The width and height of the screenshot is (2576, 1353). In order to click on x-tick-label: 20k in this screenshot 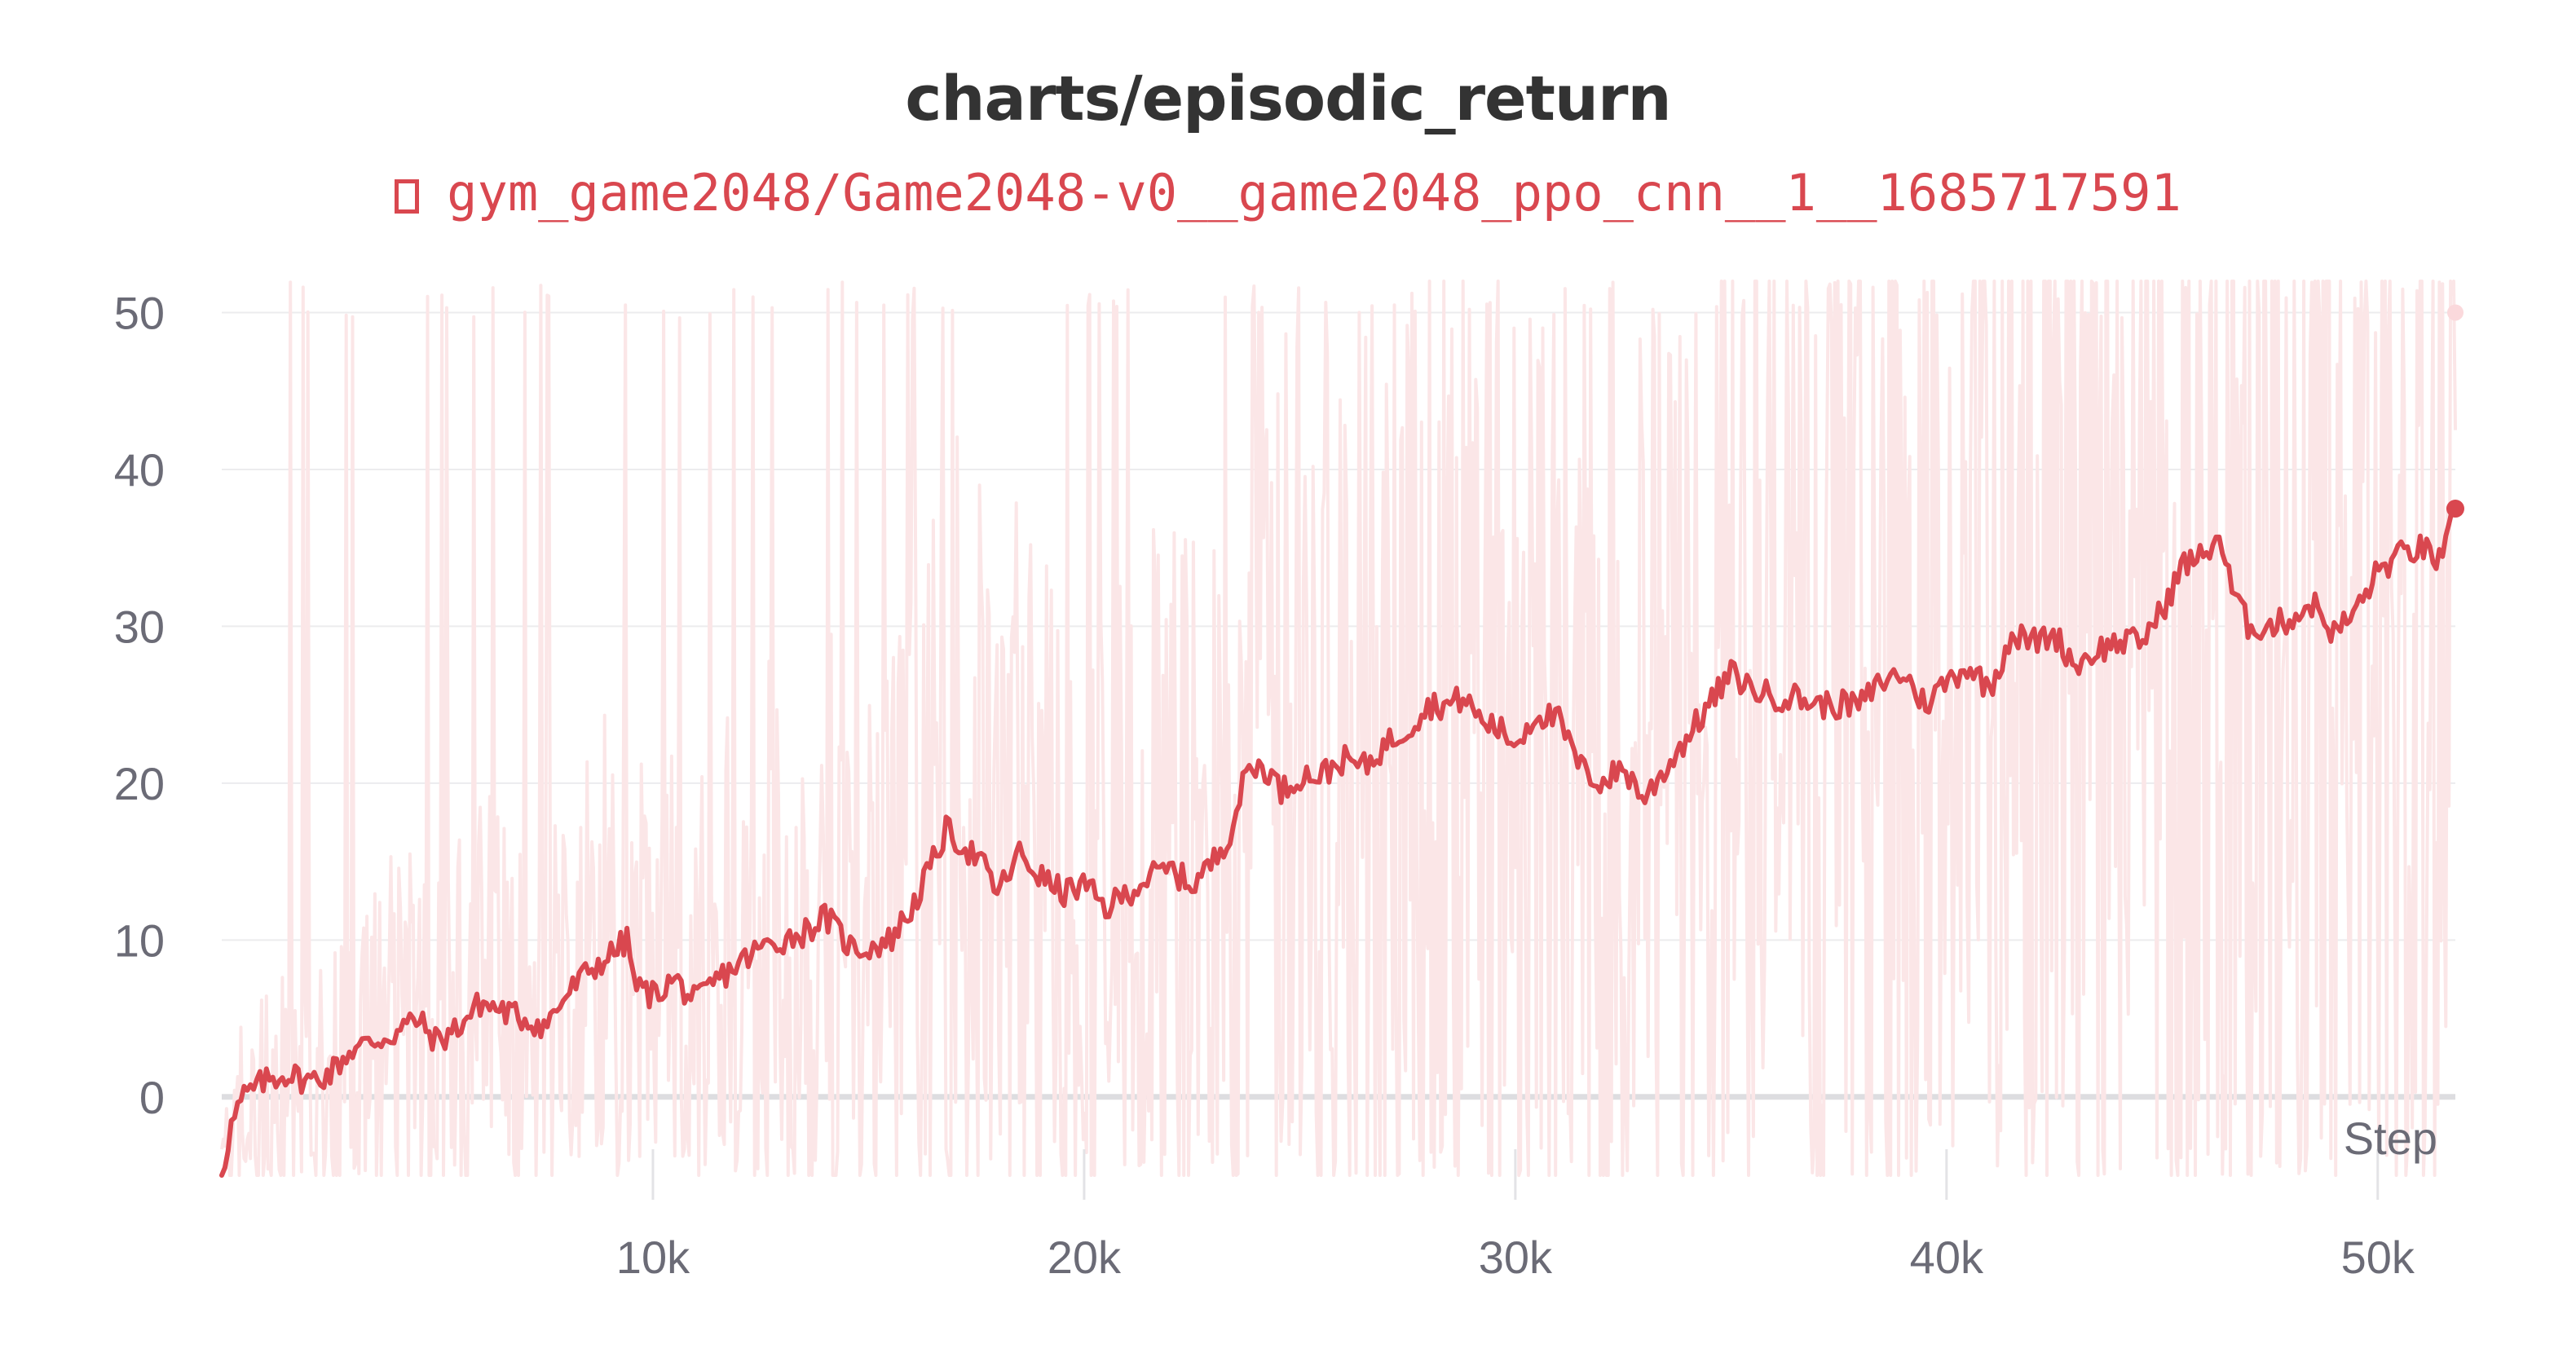, I will do `click(1085, 1257)`.